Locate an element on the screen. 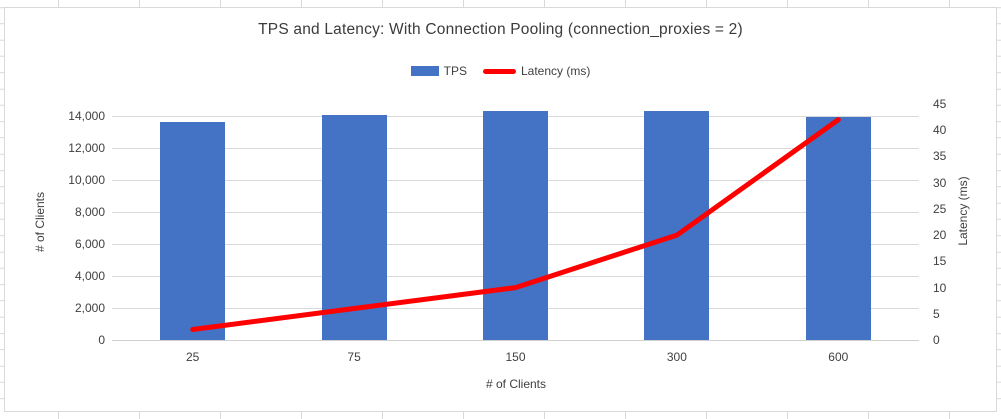 The image size is (1001, 419). left-axis-tick-label: 14,000 is located at coordinates (86, 115).